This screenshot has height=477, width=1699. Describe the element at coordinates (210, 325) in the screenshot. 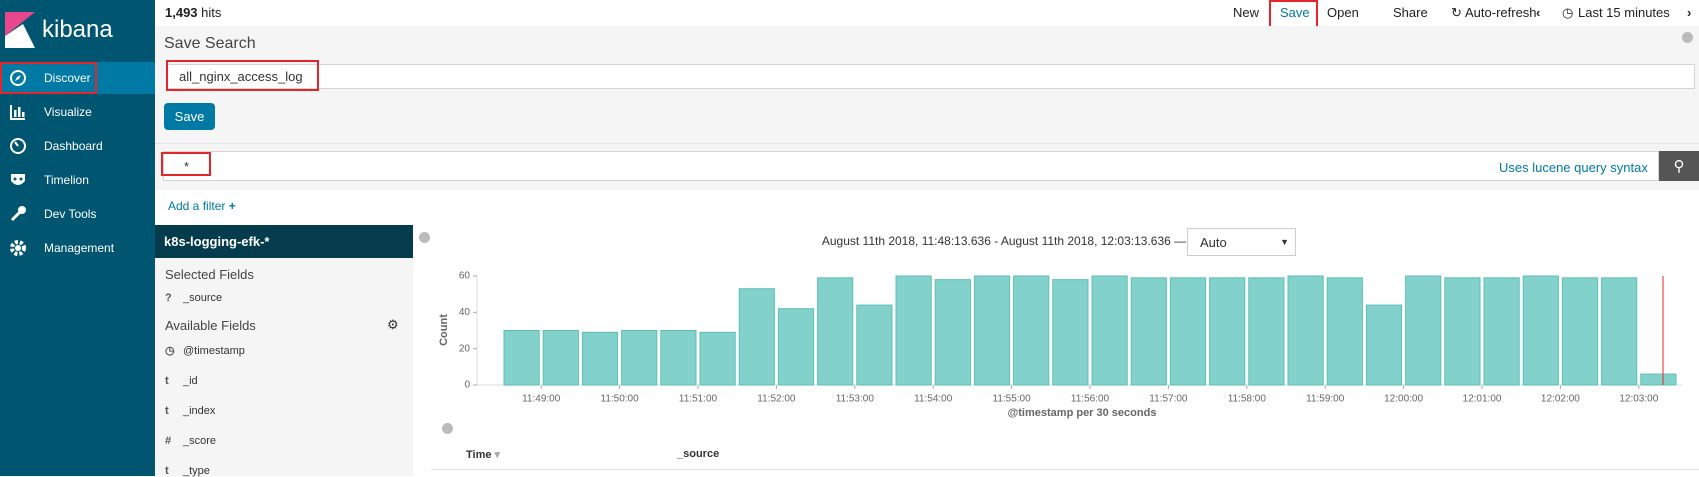

I see `section-title: Available Fields` at that location.